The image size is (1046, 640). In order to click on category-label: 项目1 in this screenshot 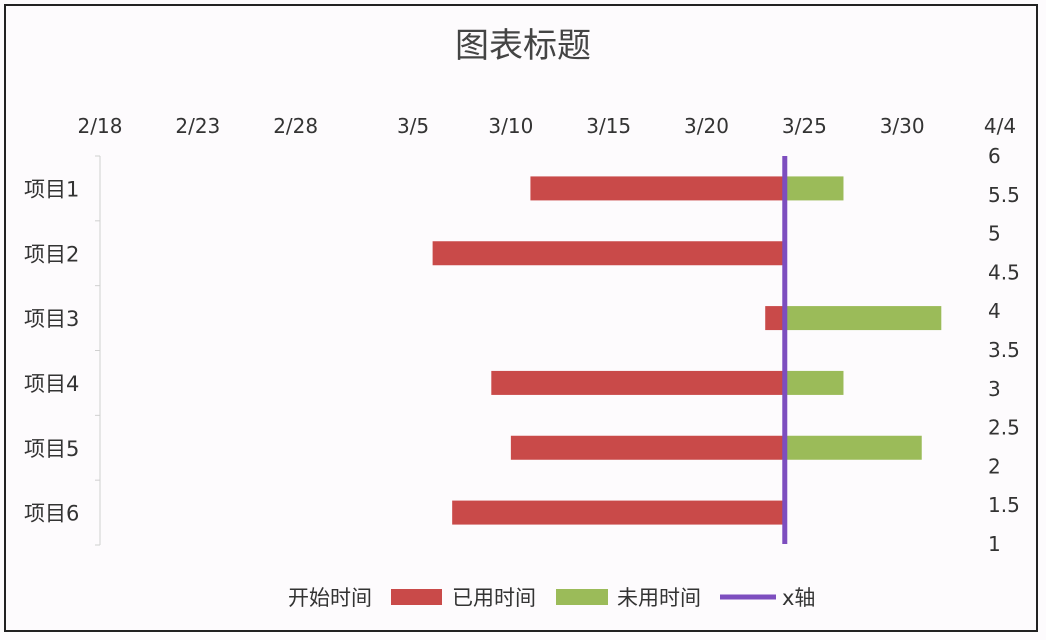, I will do `click(51, 189)`.